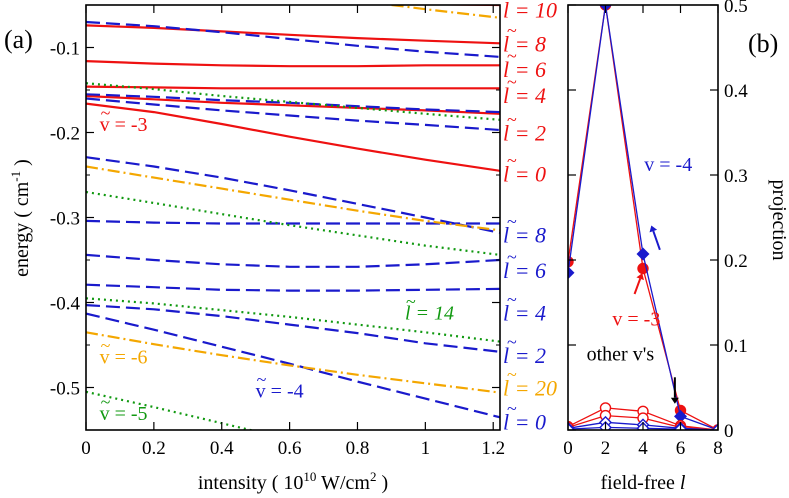 This screenshot has height=498, width=789. I want to click on annotation-v-6: v = -6, so click(124, 358).